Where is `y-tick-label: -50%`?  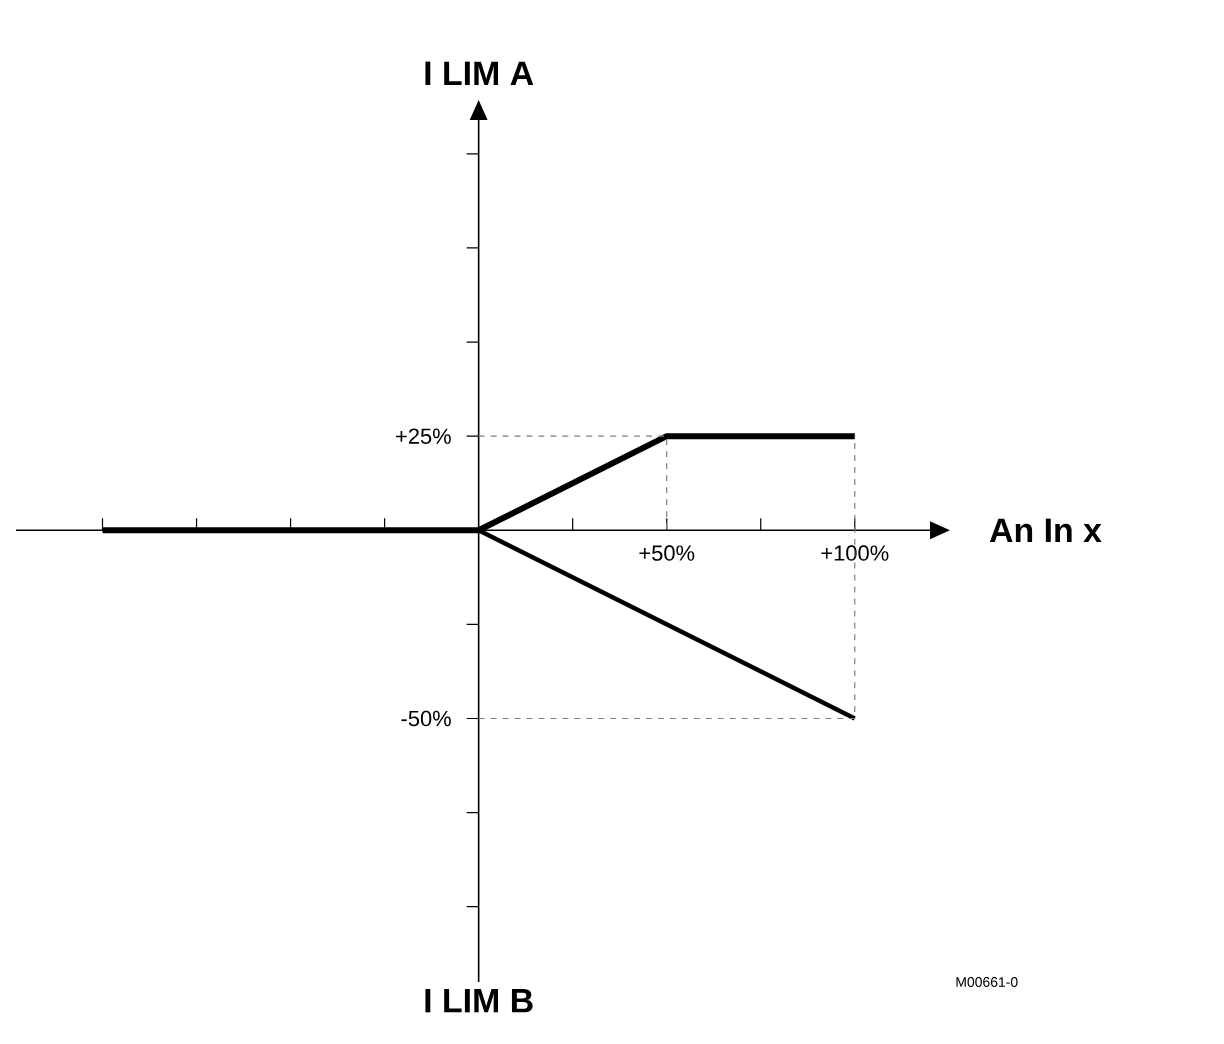
y-tick-label: -50% is located at coordinates (426, 718).